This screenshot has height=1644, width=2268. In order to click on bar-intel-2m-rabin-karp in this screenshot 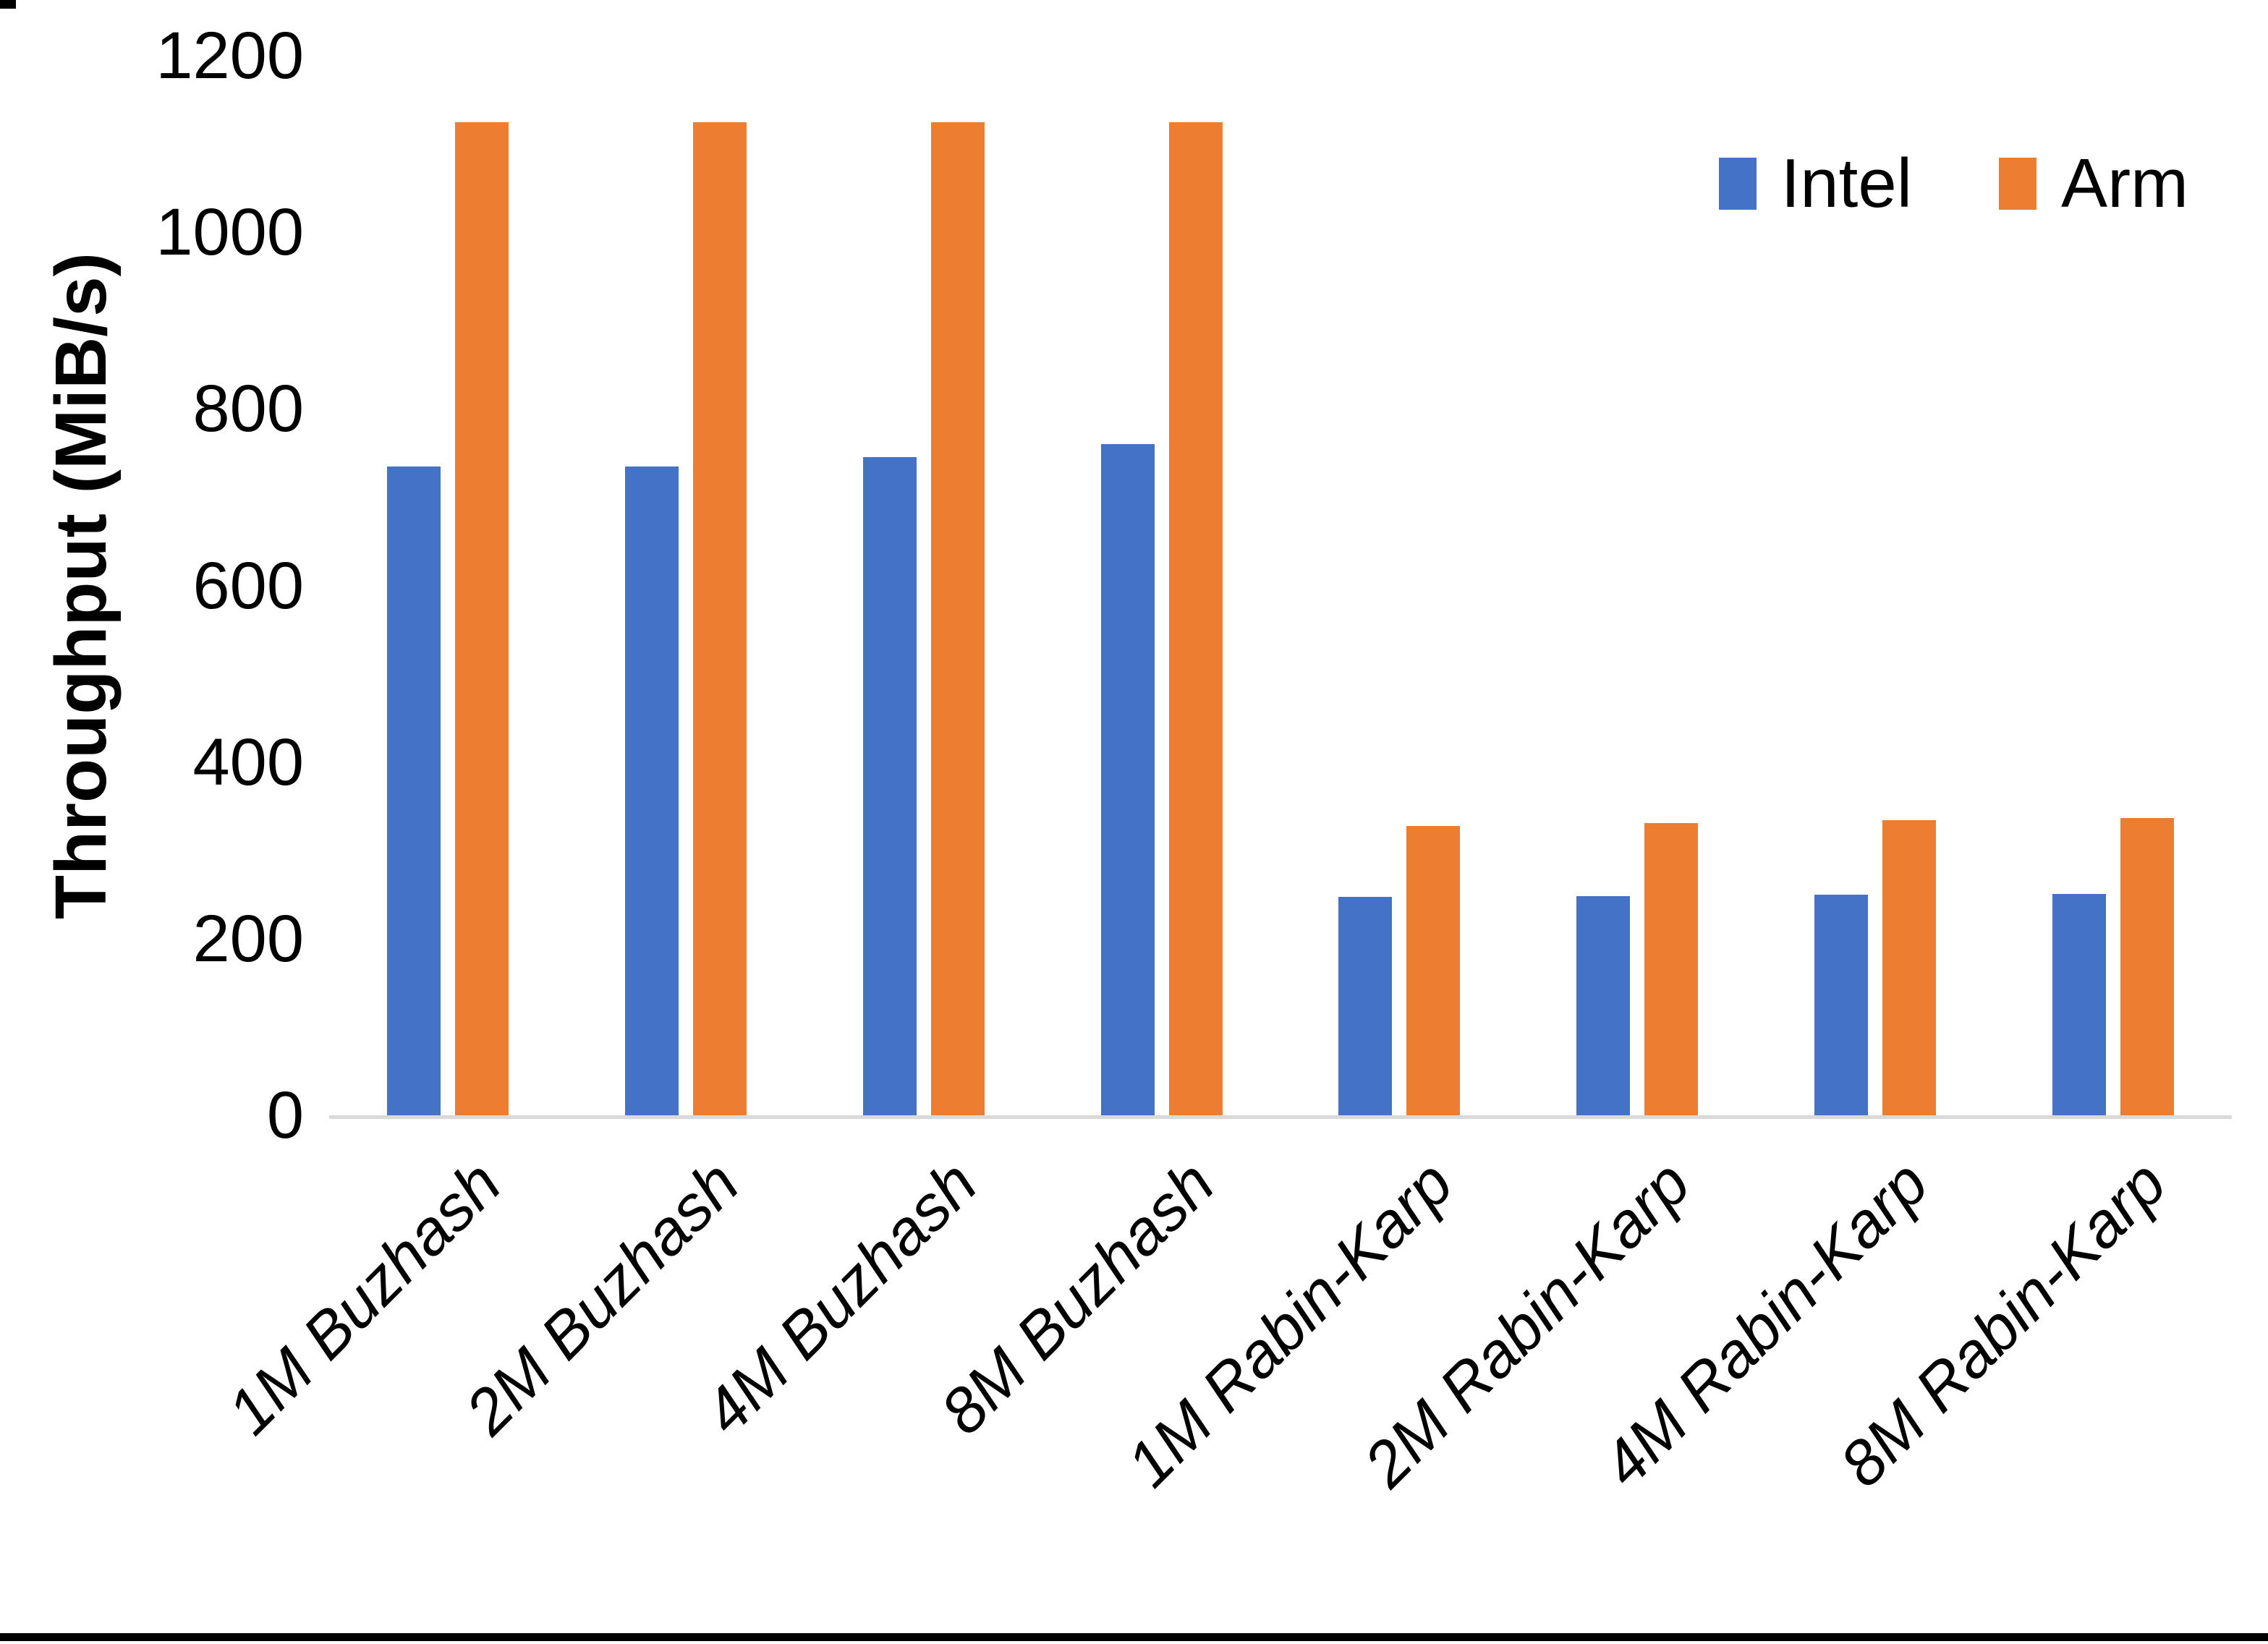, I will do `click(1603, 1005)`.